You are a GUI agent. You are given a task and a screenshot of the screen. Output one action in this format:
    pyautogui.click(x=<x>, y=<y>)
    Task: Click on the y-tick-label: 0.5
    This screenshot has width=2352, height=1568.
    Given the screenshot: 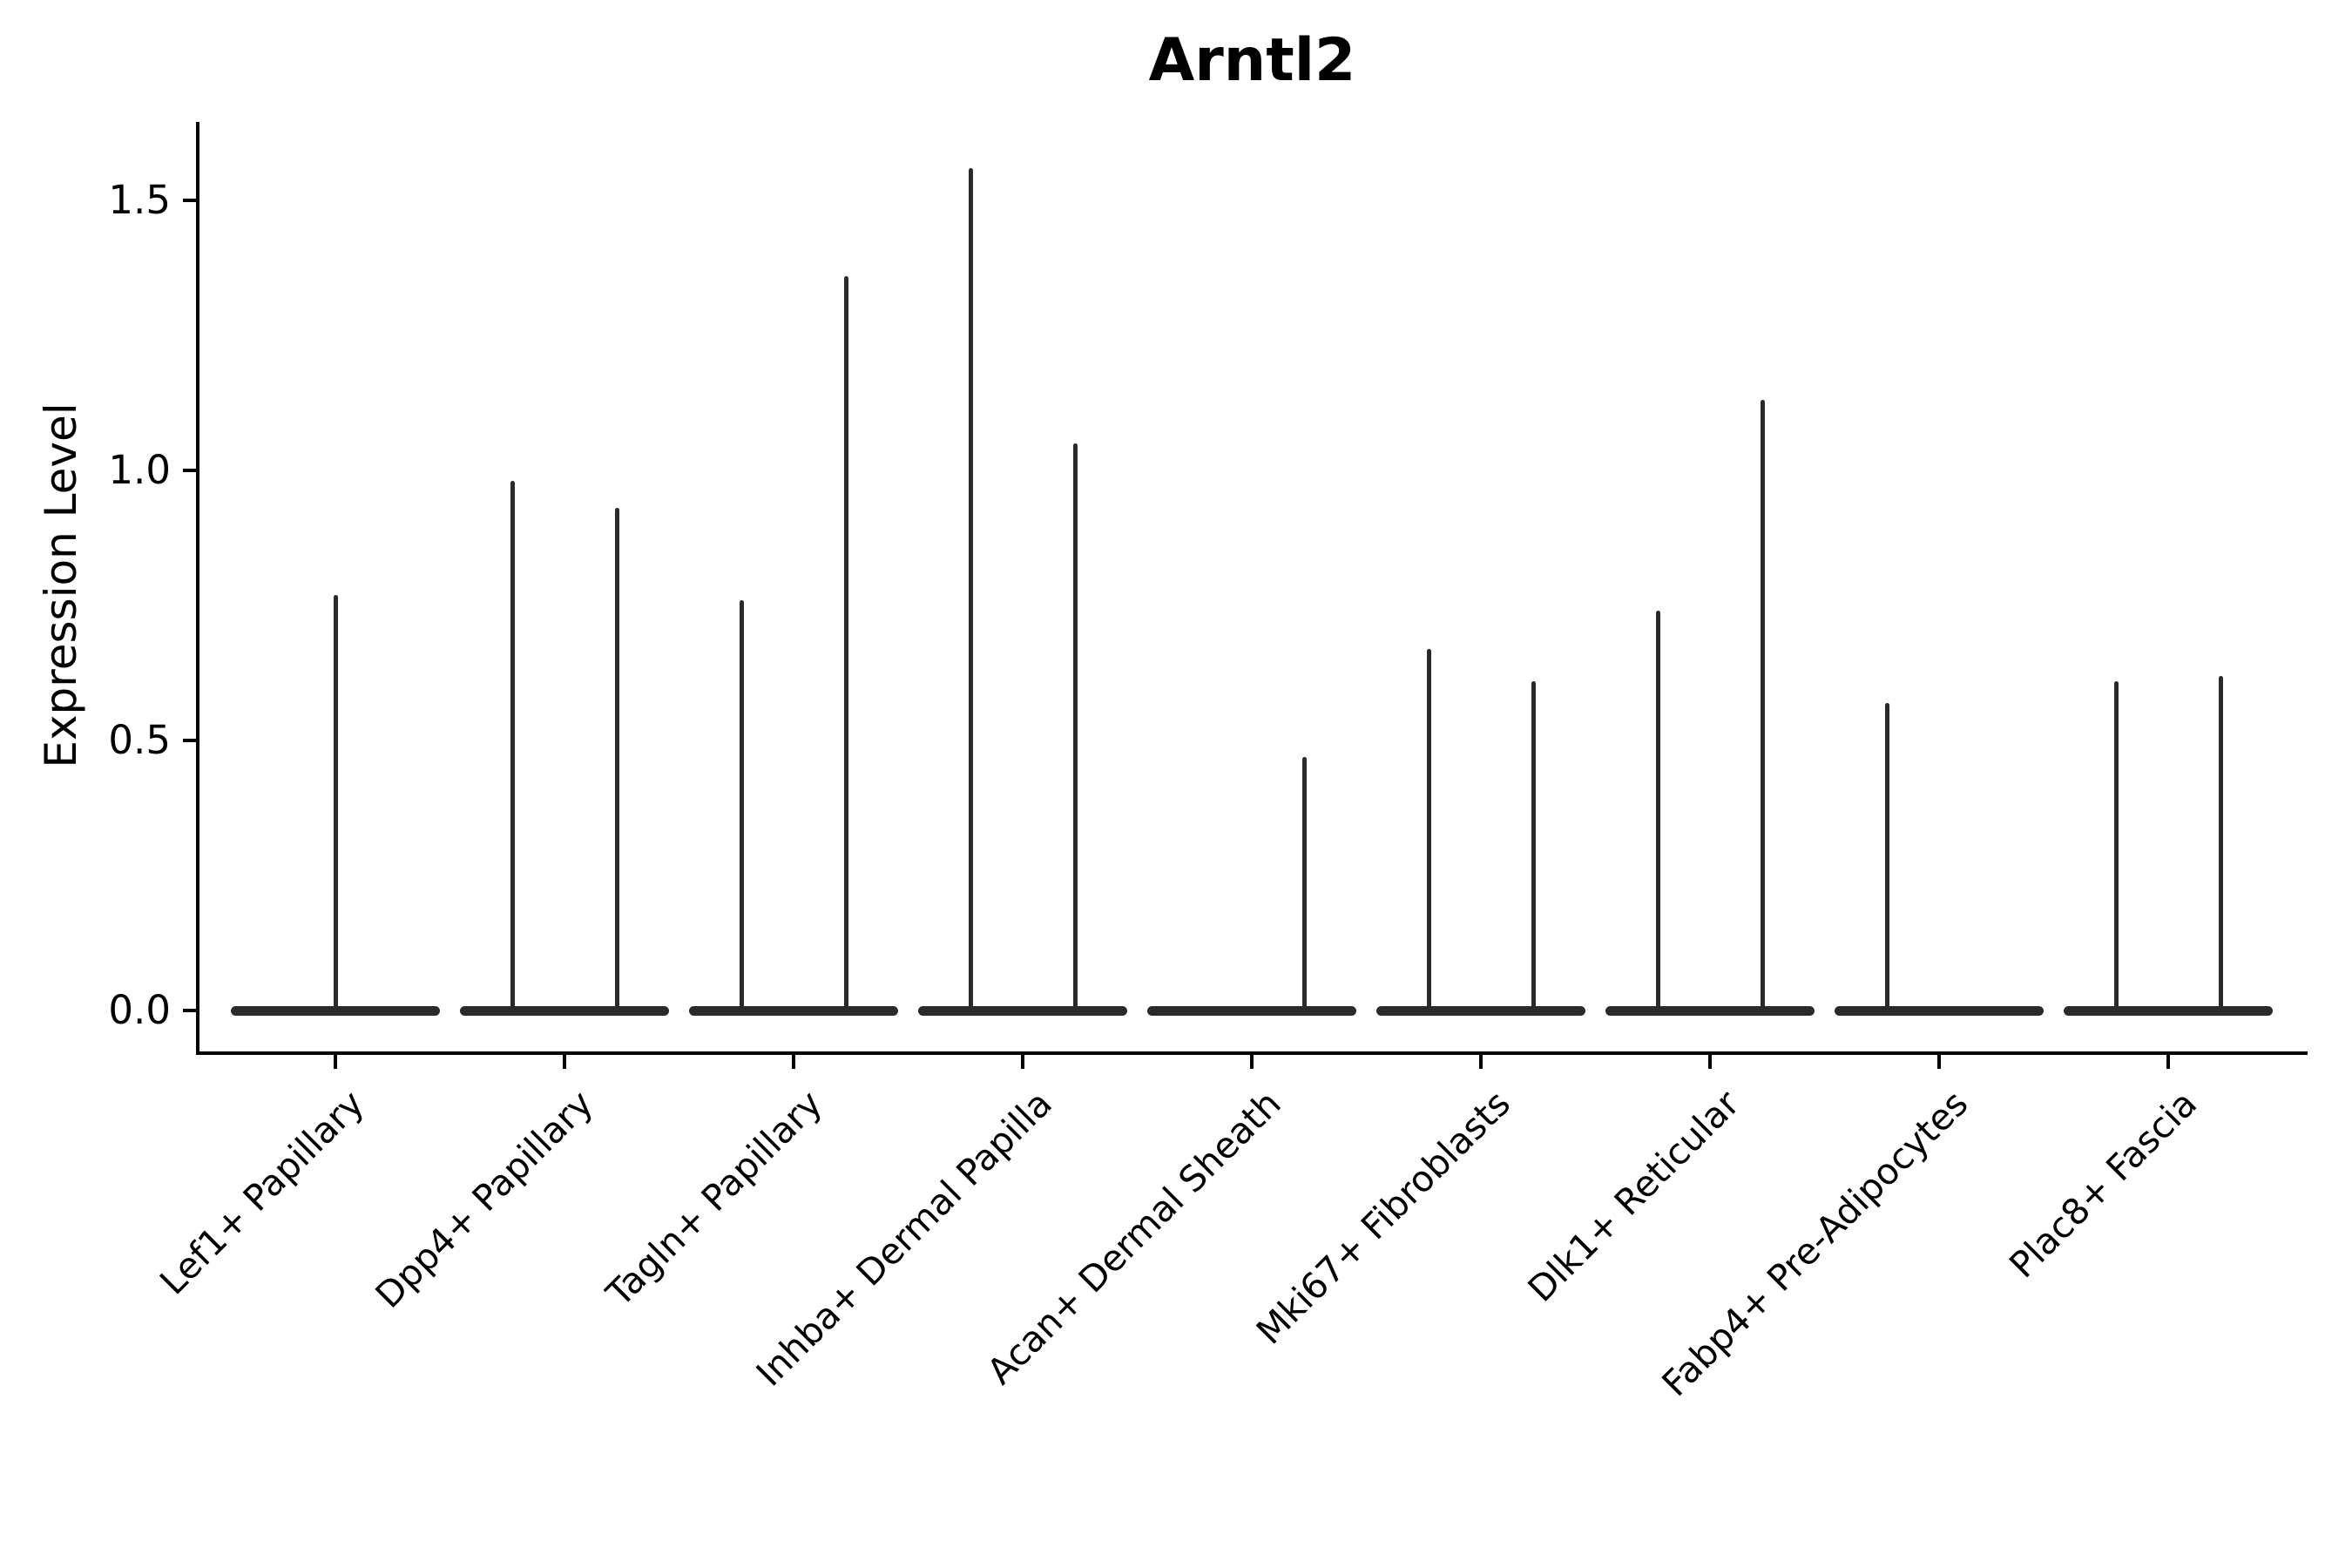 What is the action you would take?
    pyautogui.click(x=139, y=740)
    